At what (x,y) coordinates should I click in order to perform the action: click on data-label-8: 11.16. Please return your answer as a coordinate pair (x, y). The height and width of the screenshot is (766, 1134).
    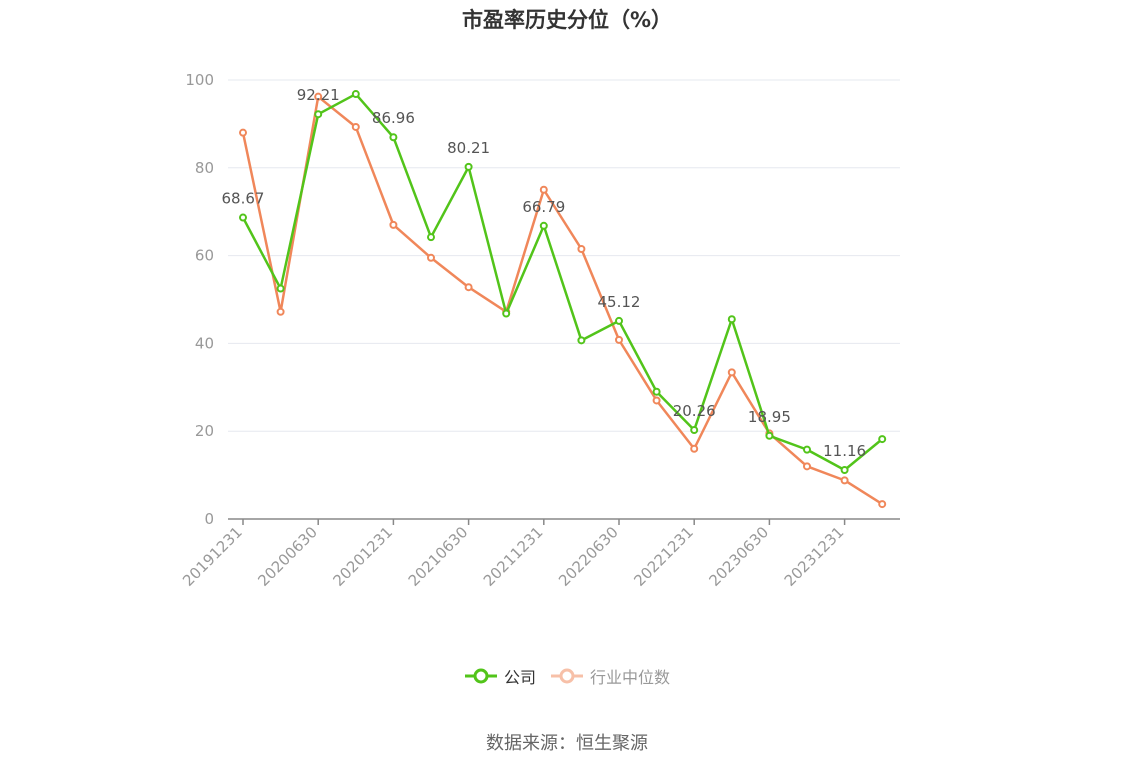
    Looking at the image, I should click on (844, 451).